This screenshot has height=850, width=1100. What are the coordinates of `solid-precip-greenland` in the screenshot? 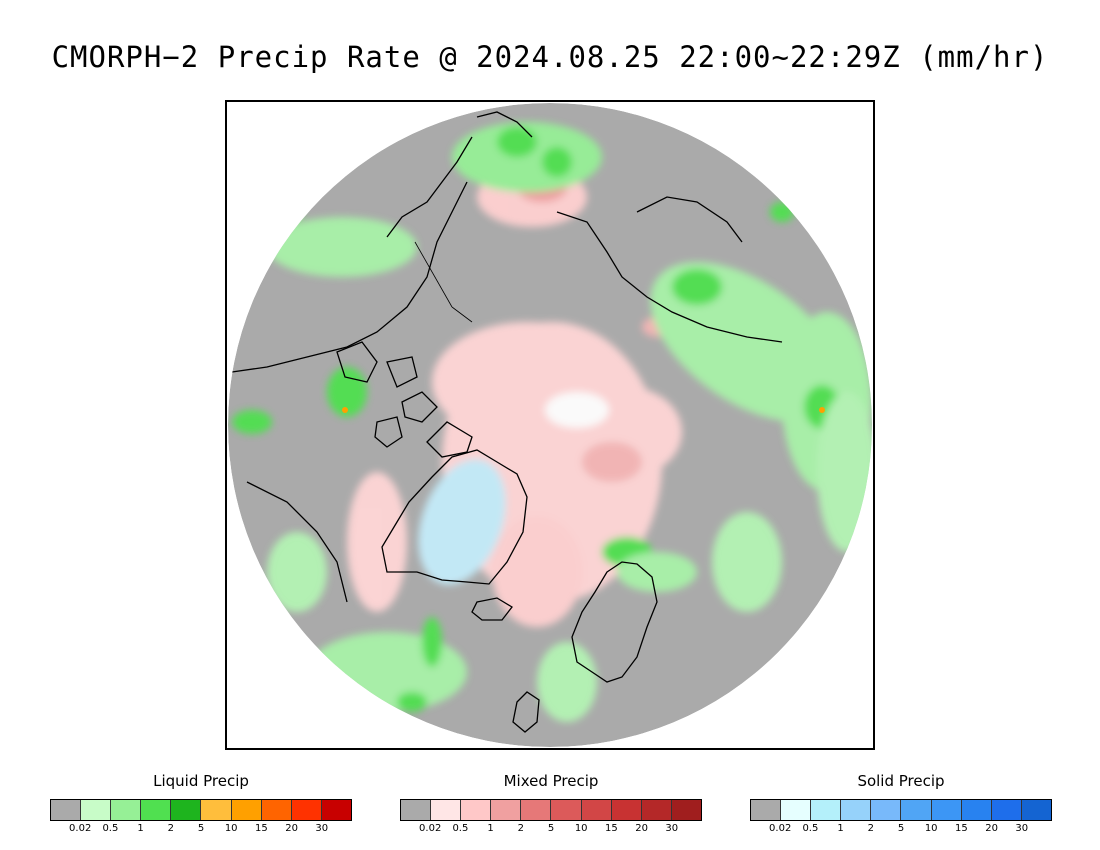 It's located at (462, 522).